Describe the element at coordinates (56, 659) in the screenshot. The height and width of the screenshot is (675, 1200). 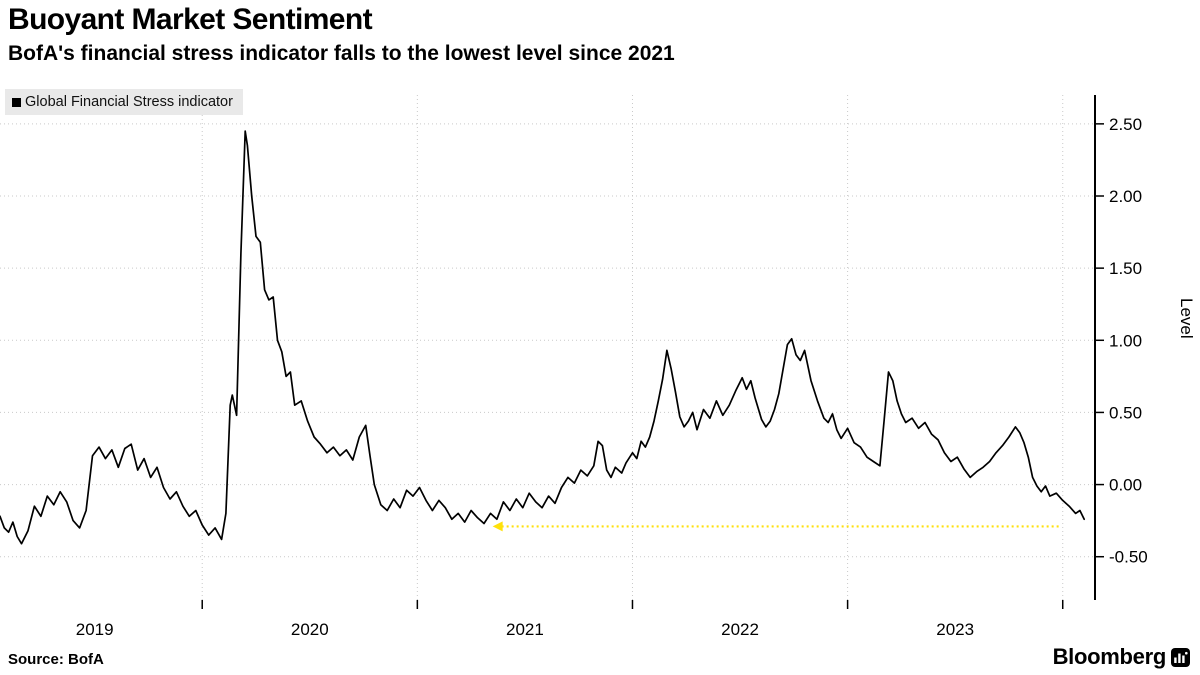
I see `source-note: Source: BofA` at that location.